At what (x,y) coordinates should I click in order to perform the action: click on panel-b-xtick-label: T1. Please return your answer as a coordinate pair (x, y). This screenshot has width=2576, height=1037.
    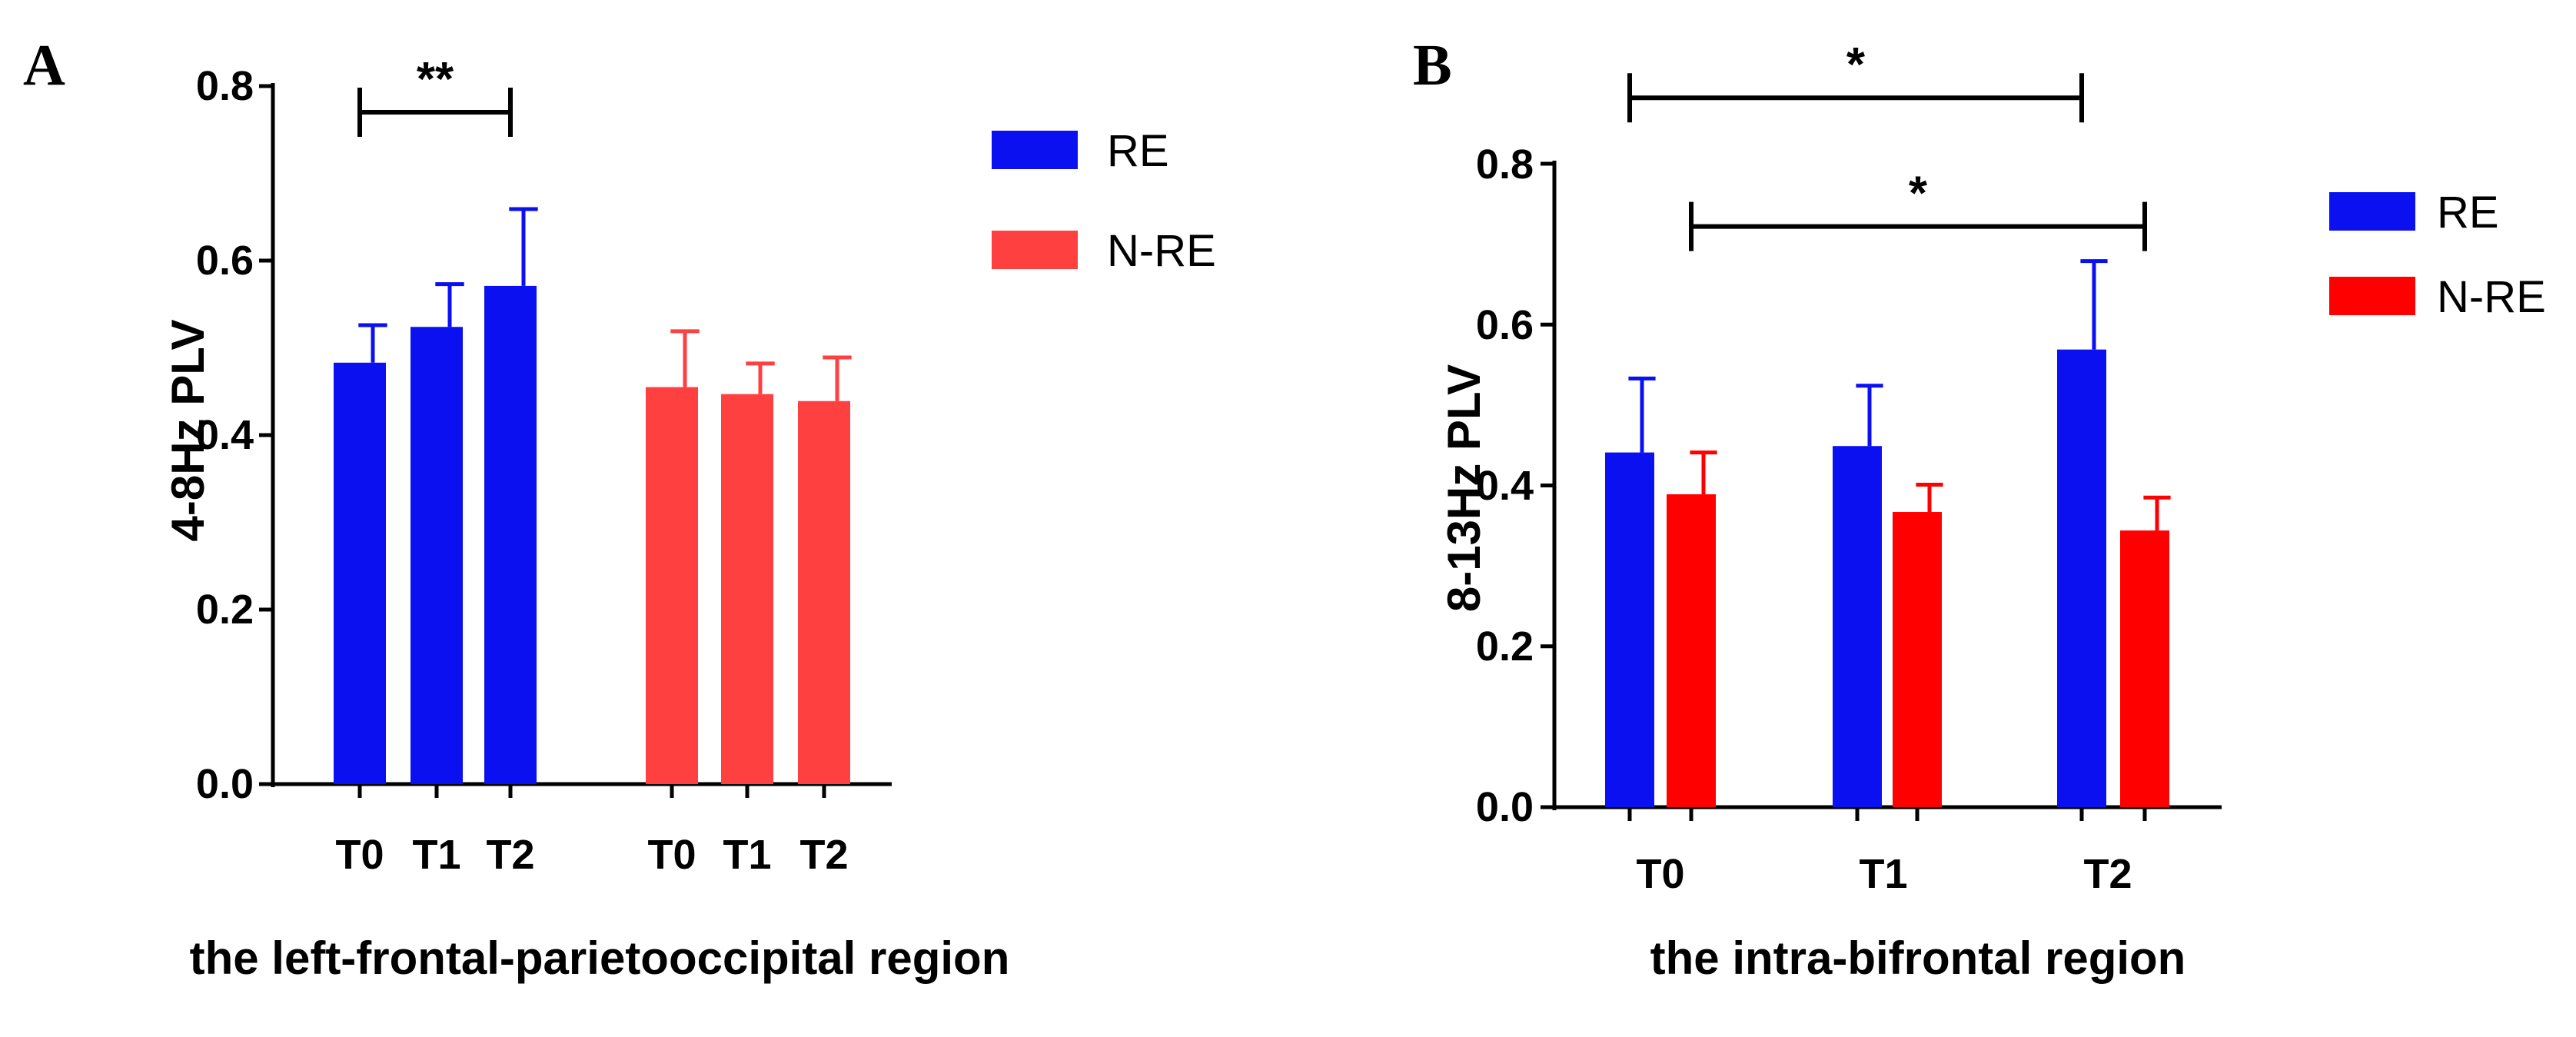
    Looking at the image, I should click on (1883, 874).